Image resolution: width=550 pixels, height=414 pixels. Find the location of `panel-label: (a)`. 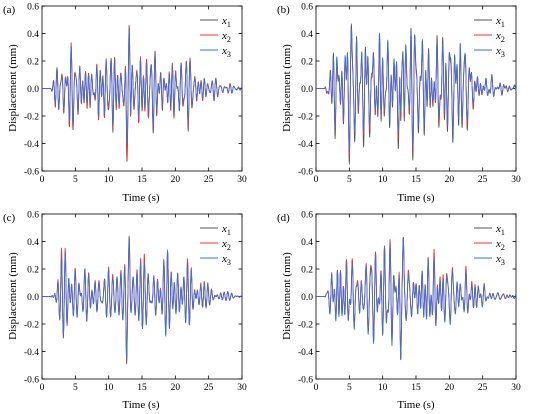

panel-label: (a) is located at coordinates (9, 10).